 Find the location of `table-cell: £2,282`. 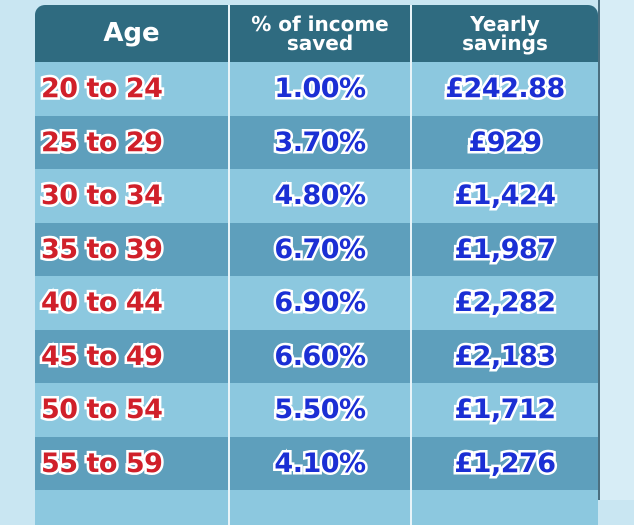

table-cell: £2,282 is located at coordinates (504, 303).